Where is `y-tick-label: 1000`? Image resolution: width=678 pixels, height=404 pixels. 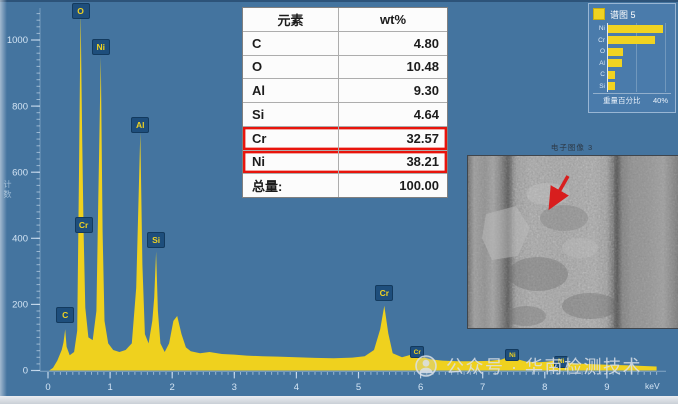
y-tick-label: 1000 is located at coordinates (17, 40).